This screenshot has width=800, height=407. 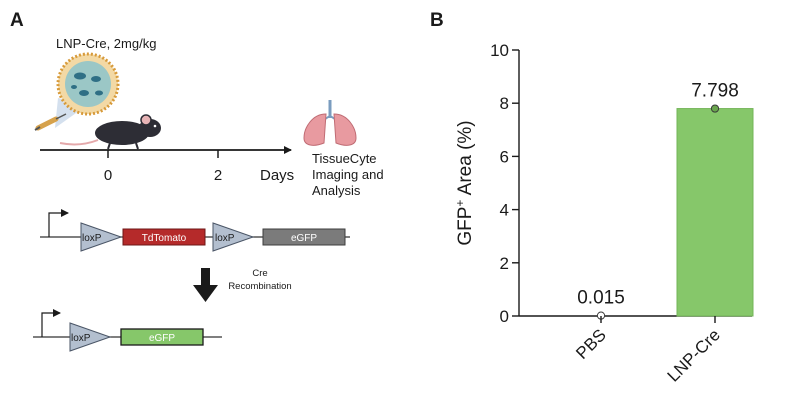 What do you see at coordinates (344, 158) in the screenshot?
I see `readout-line-1: TissueCyte` at bounding box center [344, 158].